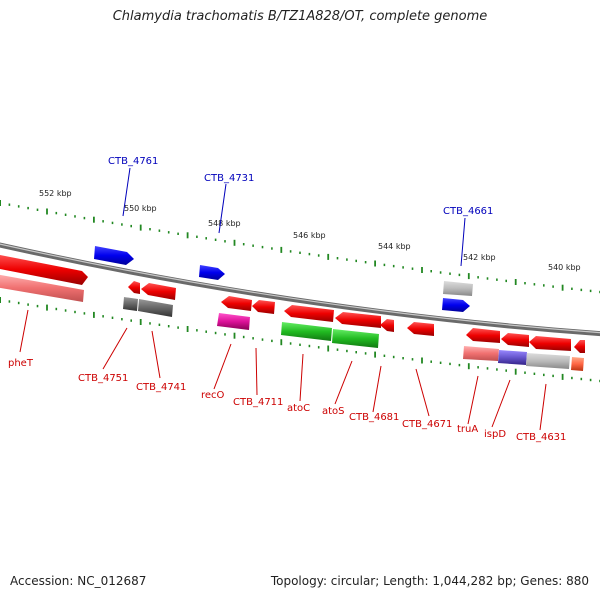  Describe the element at coordinates (495, 434) in the screenshot. I see `label-ispD: ispD` at that location.